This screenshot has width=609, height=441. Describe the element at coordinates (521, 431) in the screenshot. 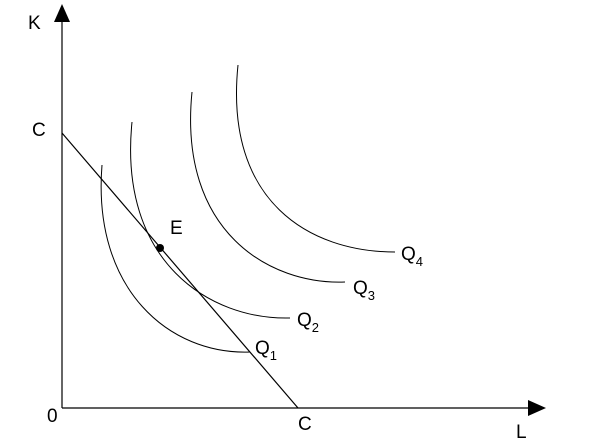

I see `x-axis-label: L` at that location.